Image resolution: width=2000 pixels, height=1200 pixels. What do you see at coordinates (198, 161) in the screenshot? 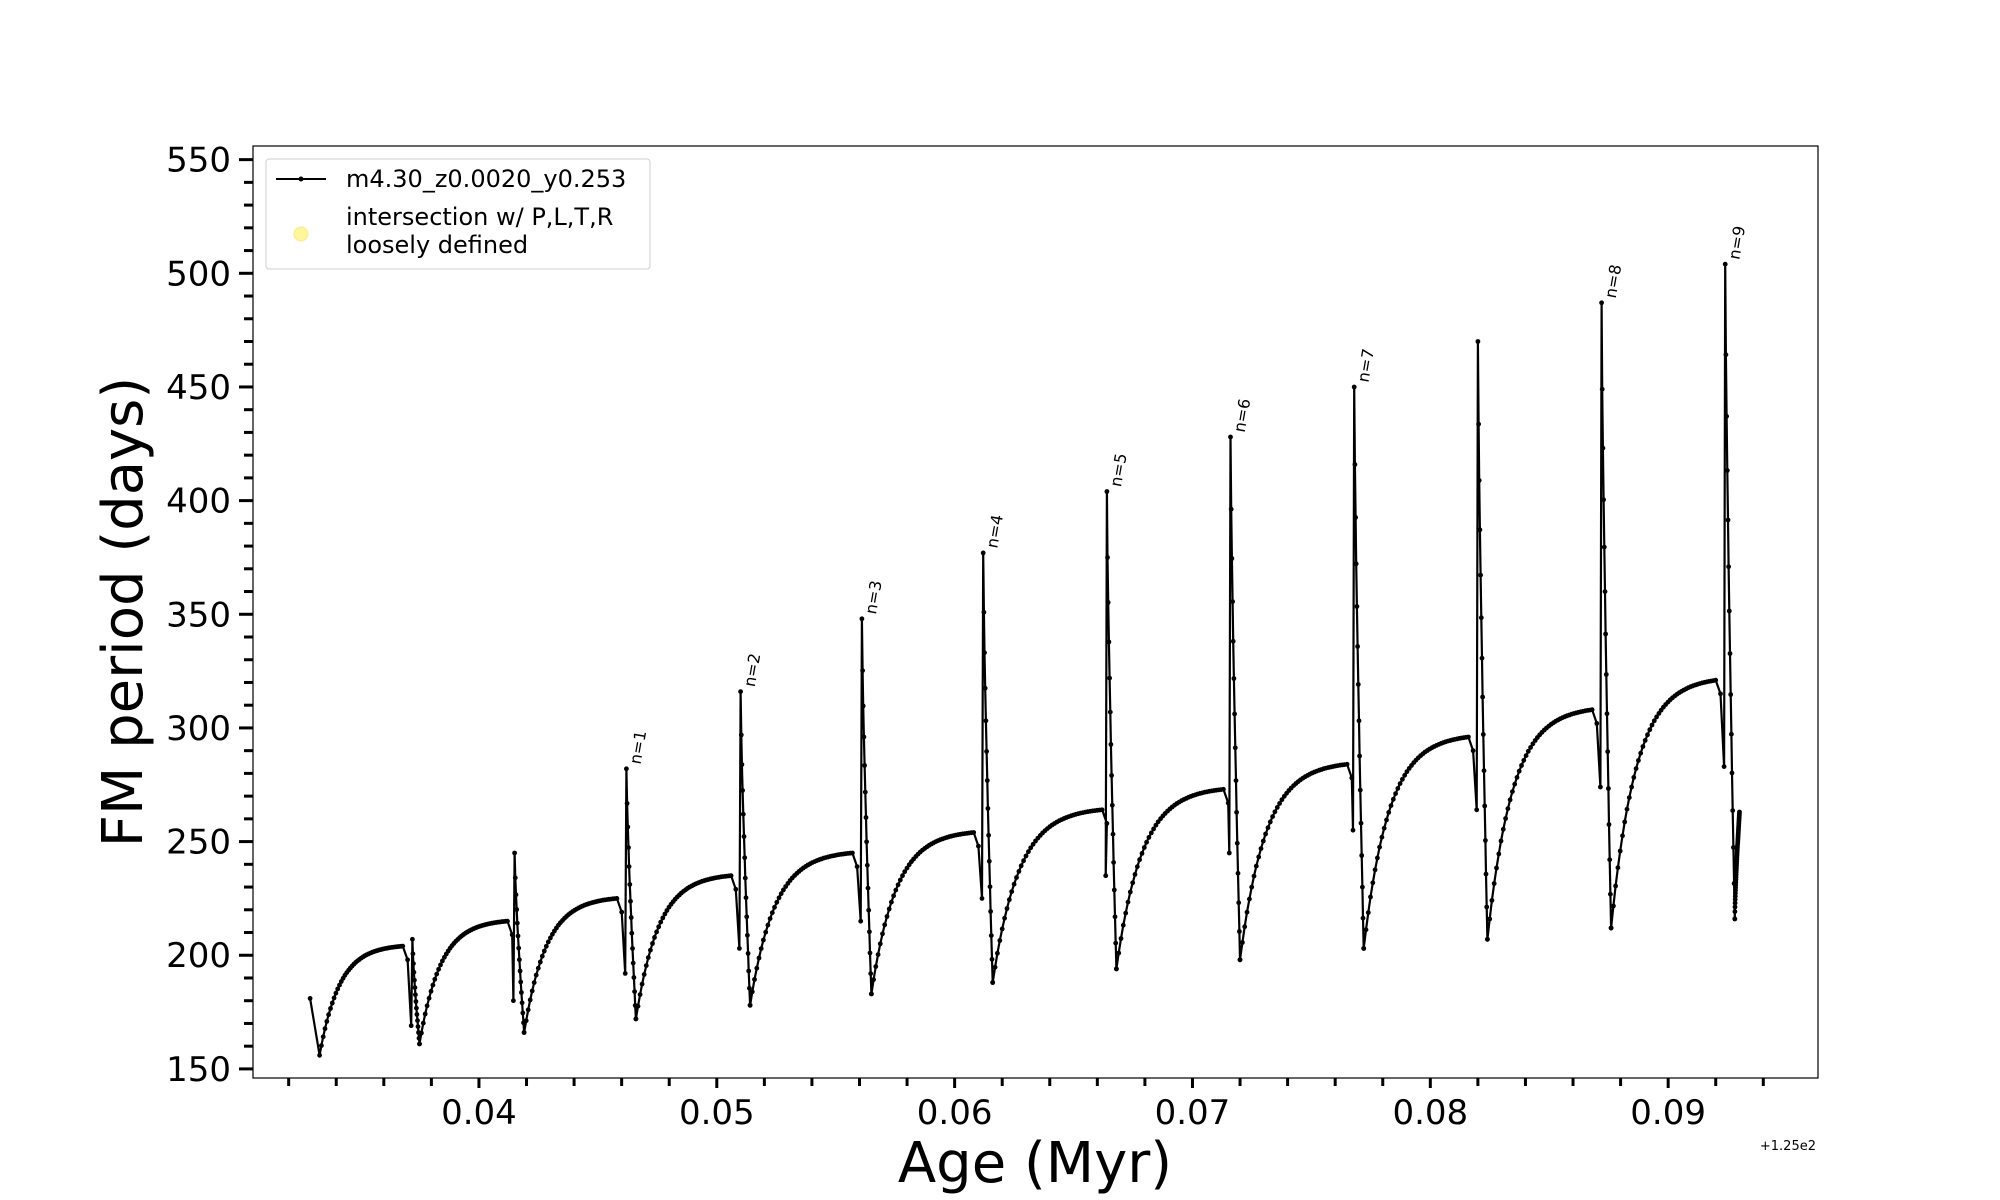
I see `y-tick-label: 550` at bounding box center [198, 161].